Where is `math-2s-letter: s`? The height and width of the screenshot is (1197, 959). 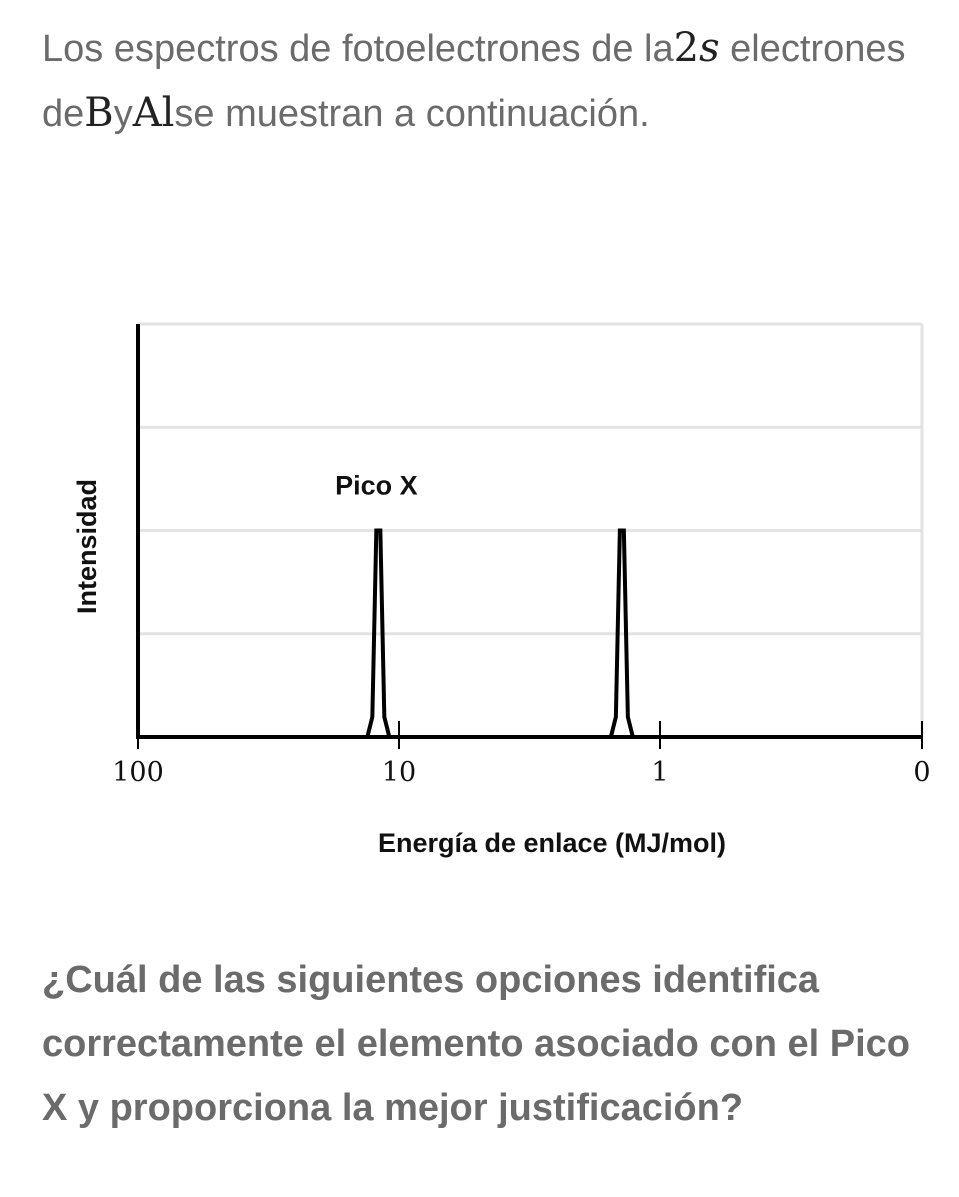
math-2s-letter: s is located at coordinates (709, 48).